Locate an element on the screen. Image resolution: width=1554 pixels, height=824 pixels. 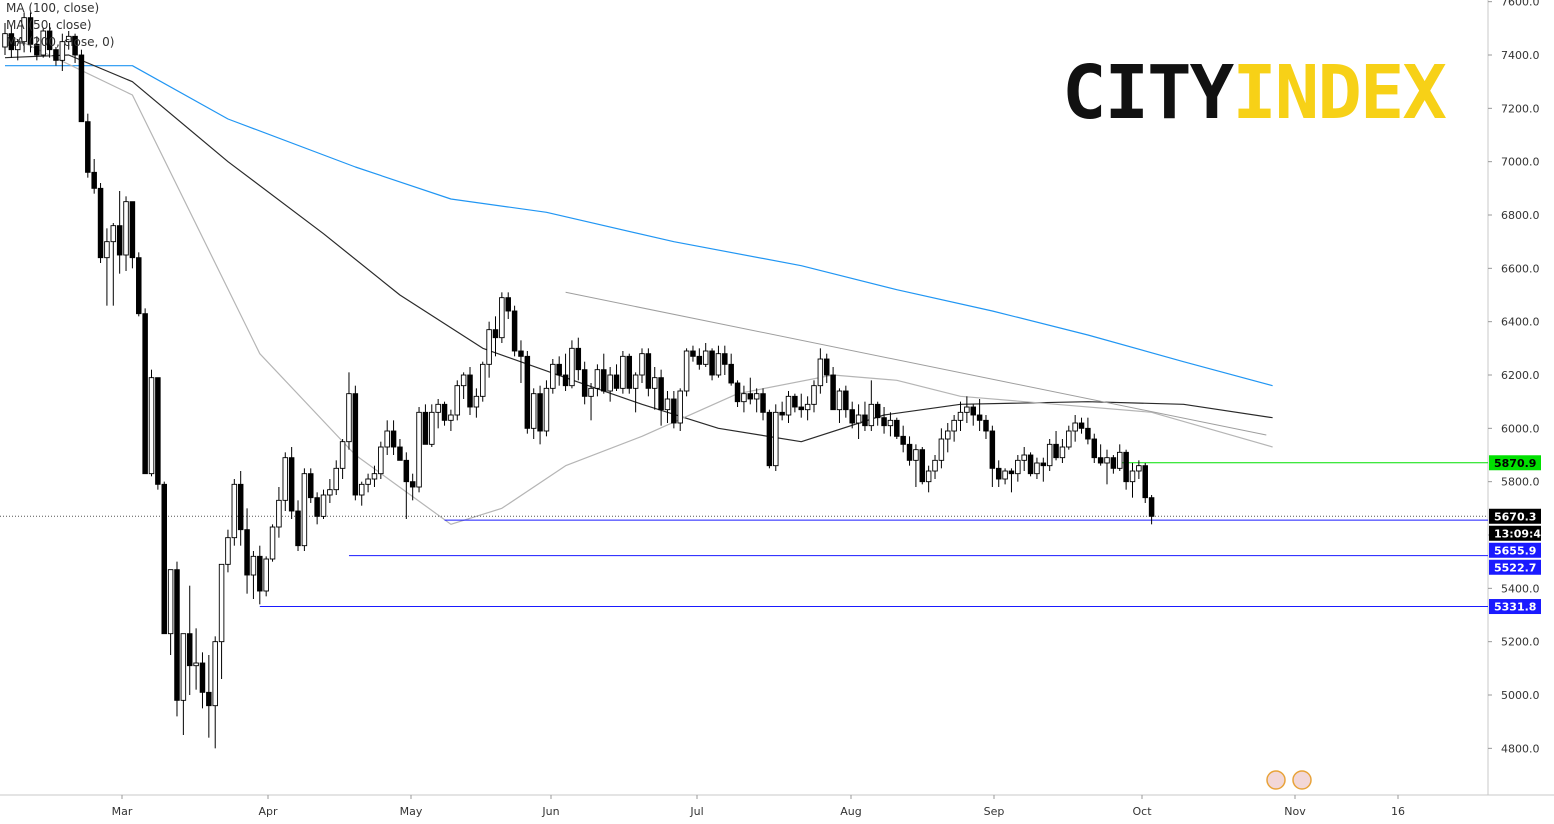
y-tick-label: 4800.0 is located at coordinates (1520, 748).